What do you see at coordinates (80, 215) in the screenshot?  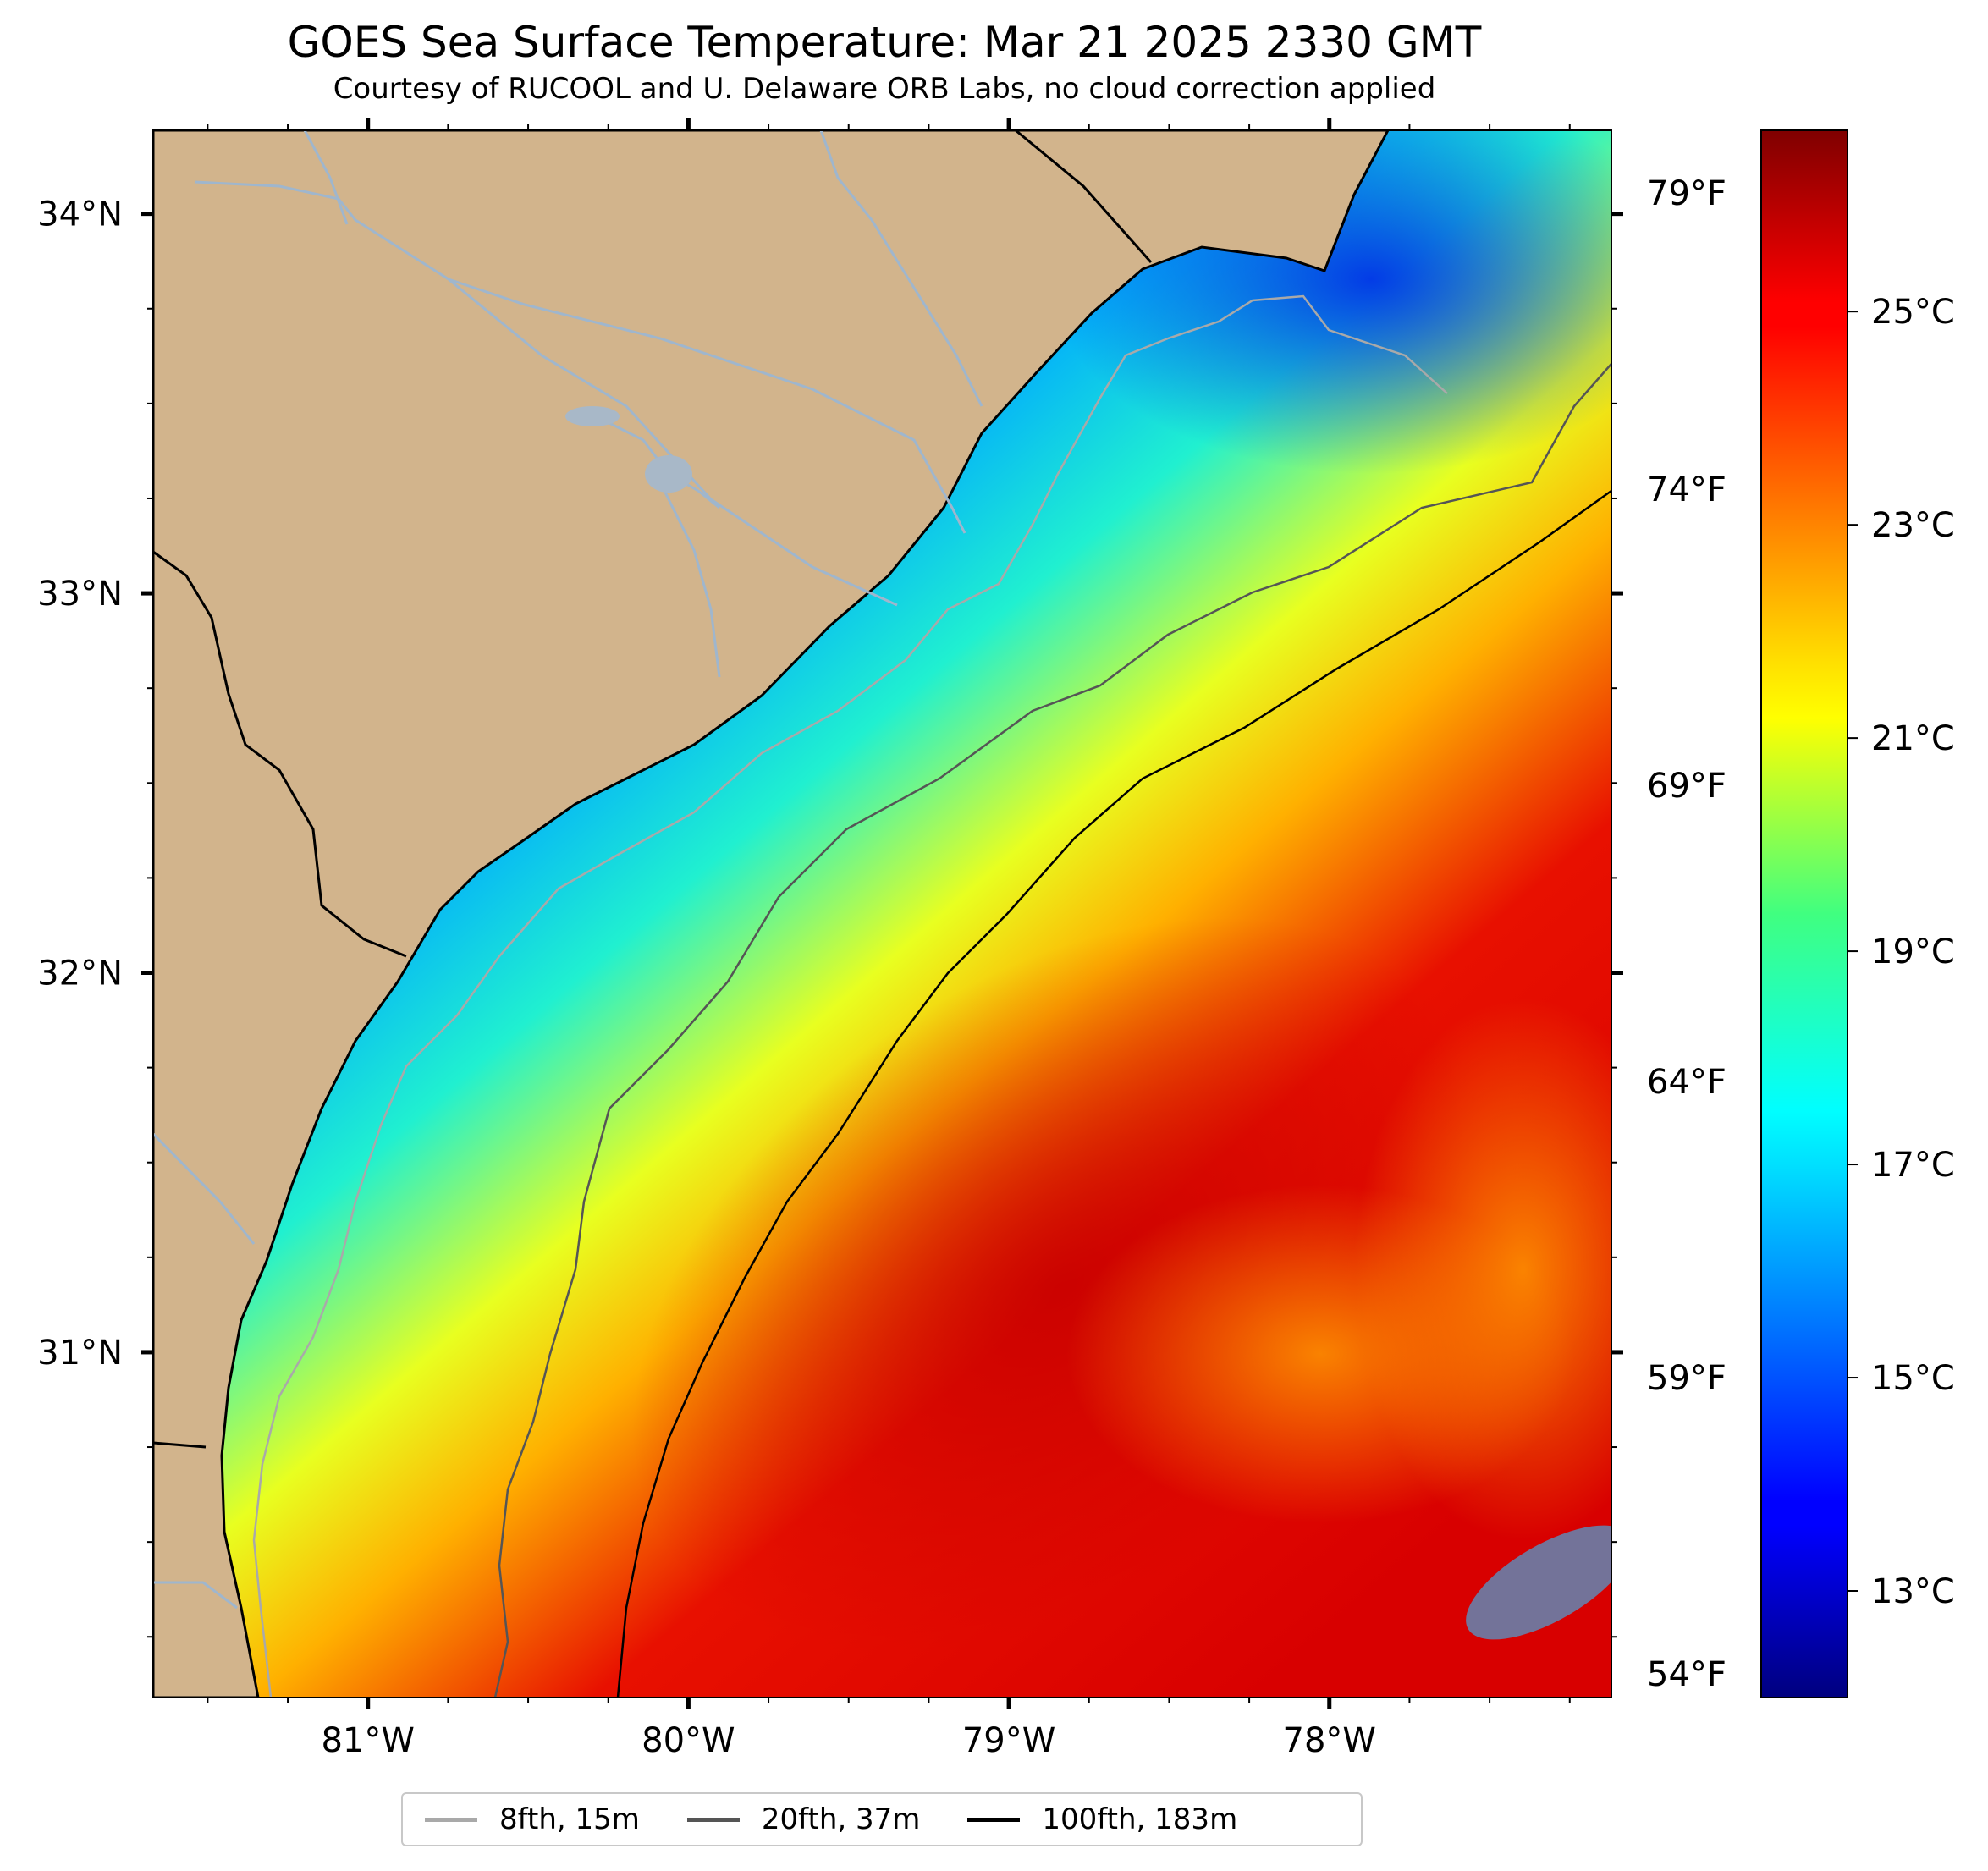 I see `lat-tick-label: 34°N` at bounding box center [80, 215].